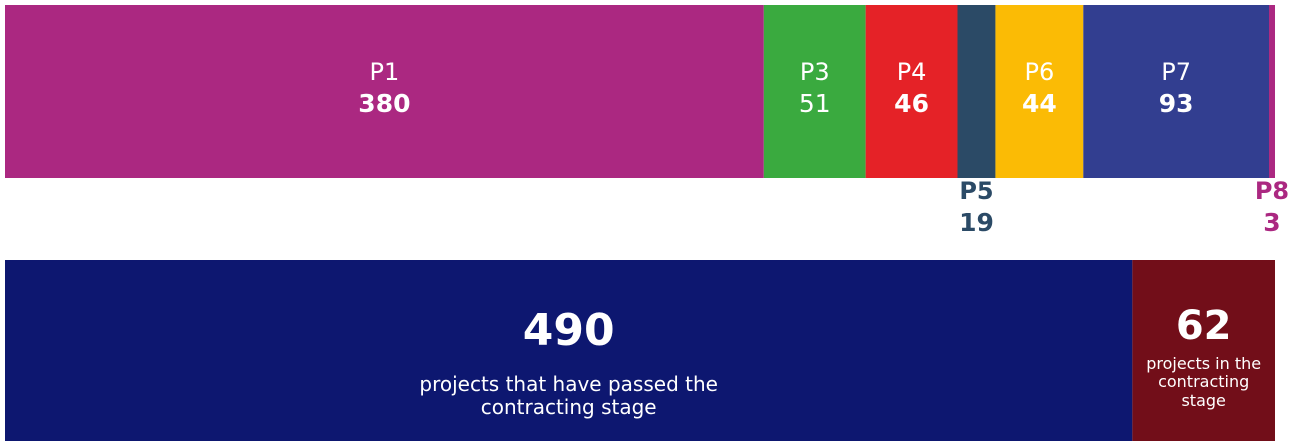 The image size is (1303, 441). Describe the element at coordinates (1271, 222) in the screenshot. I see `segment-value: 3` at that location.